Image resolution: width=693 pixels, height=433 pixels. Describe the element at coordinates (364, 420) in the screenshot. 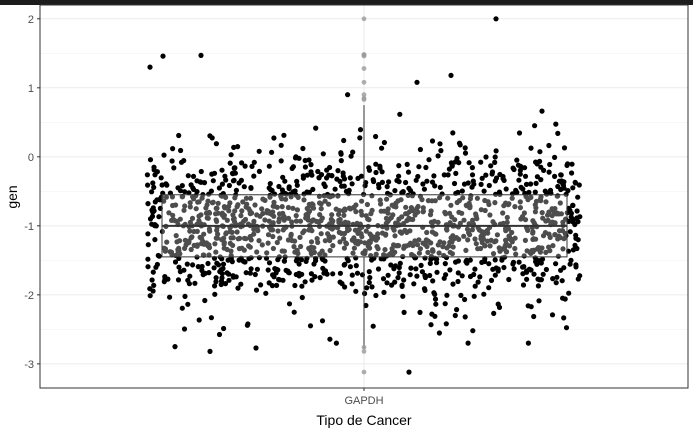

I see `x-axis-title: Tipo de Cancer` at that location.